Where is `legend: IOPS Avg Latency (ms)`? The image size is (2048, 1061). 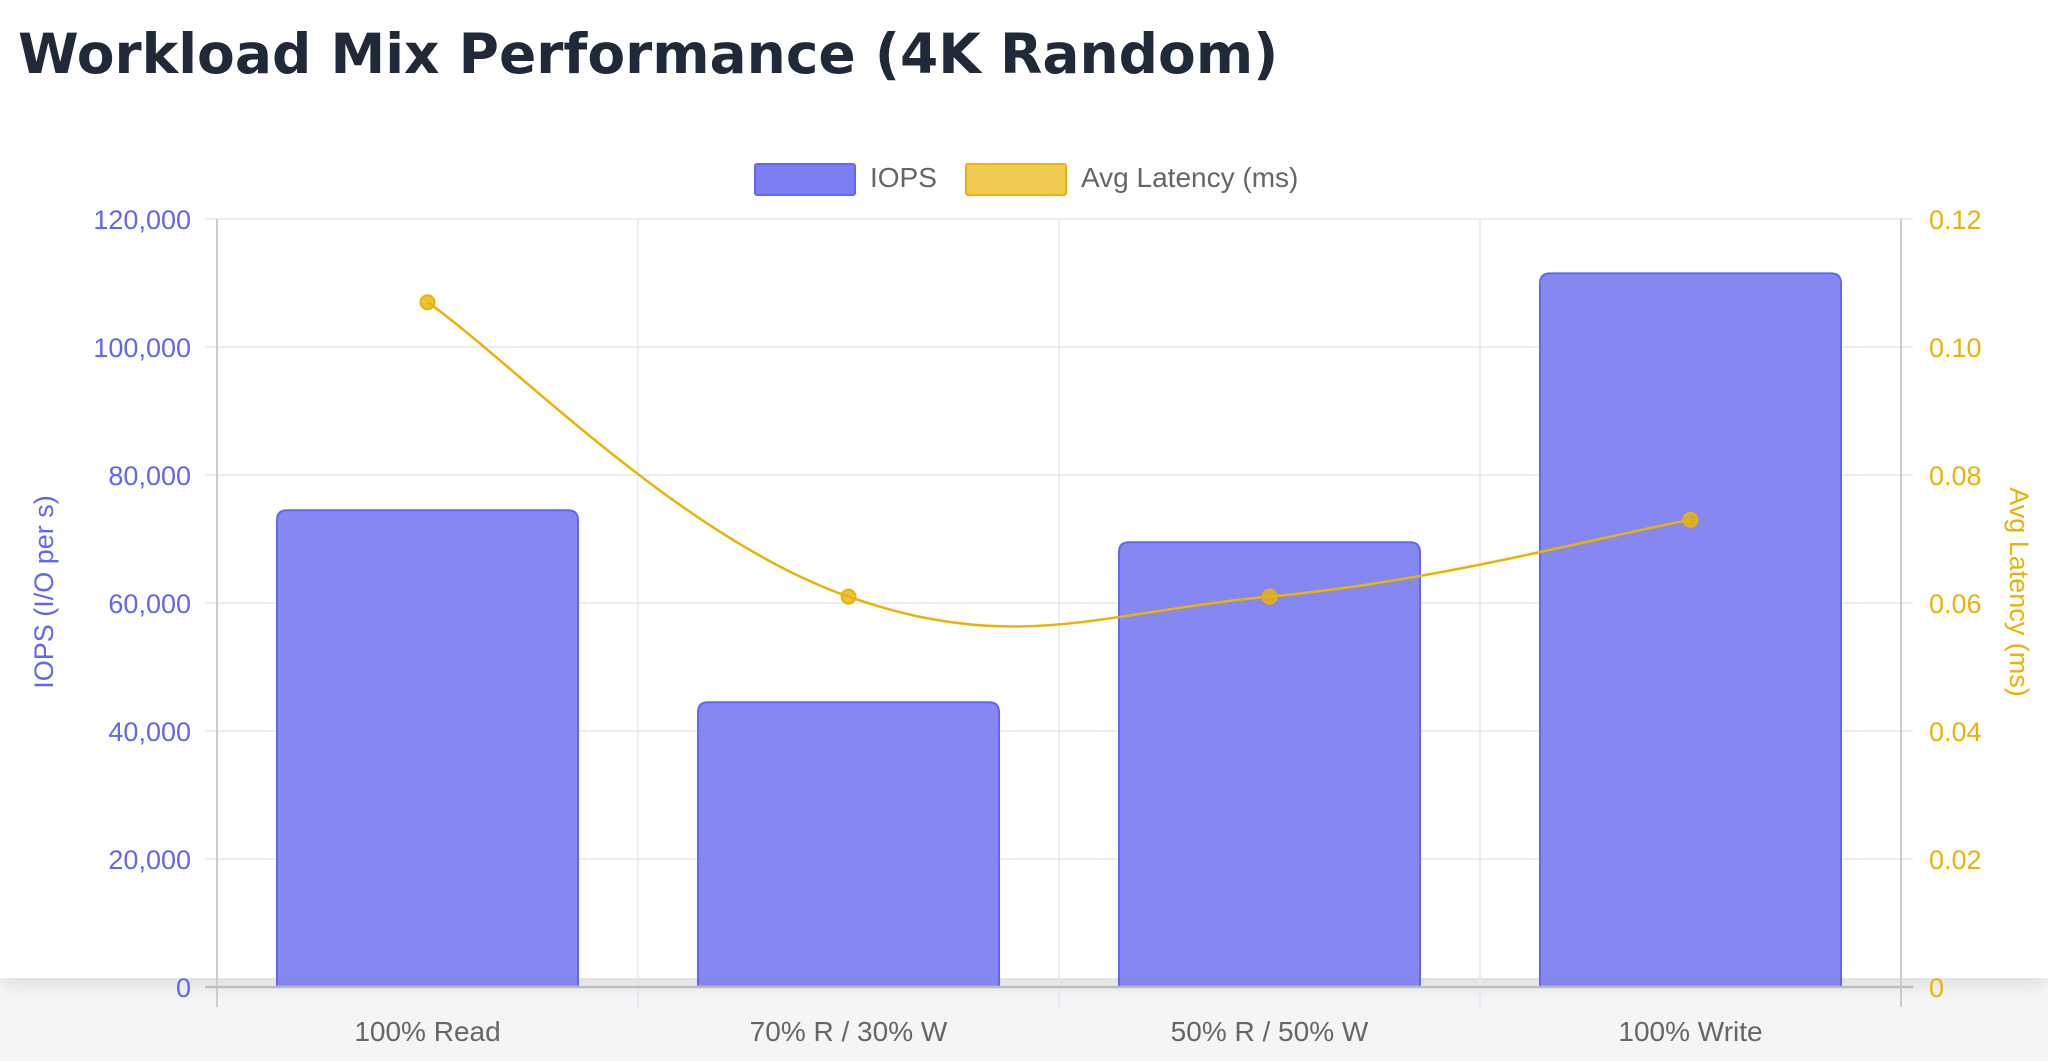 legend: IOPS Avg Latency (ms) is located at coordinates (1026, 179).